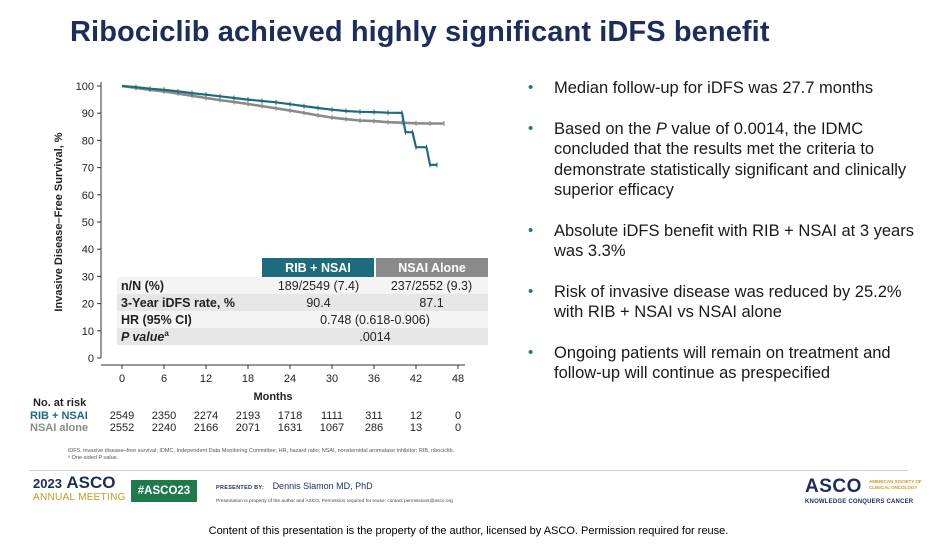 This screenshot has width=937, height=548. I want to click on row-label-3yr: 3-Year iDFS rate, %, so click(189, 302).